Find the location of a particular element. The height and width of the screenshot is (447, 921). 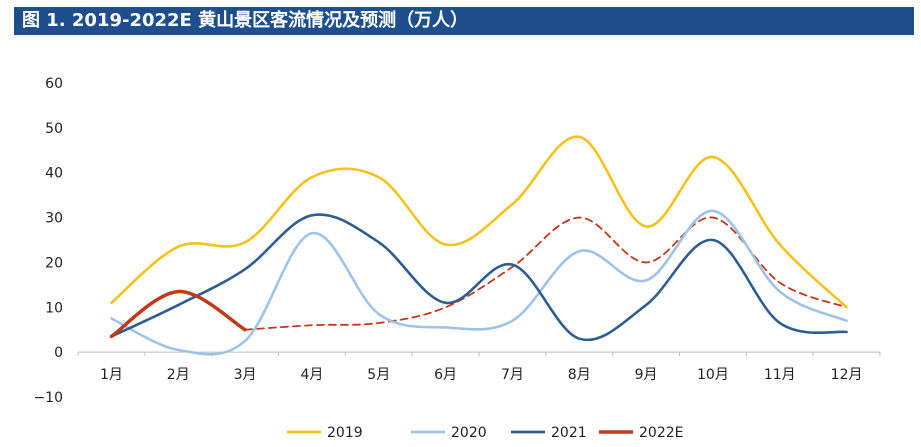

series-line-2022e is located at coordinates (178, 314).